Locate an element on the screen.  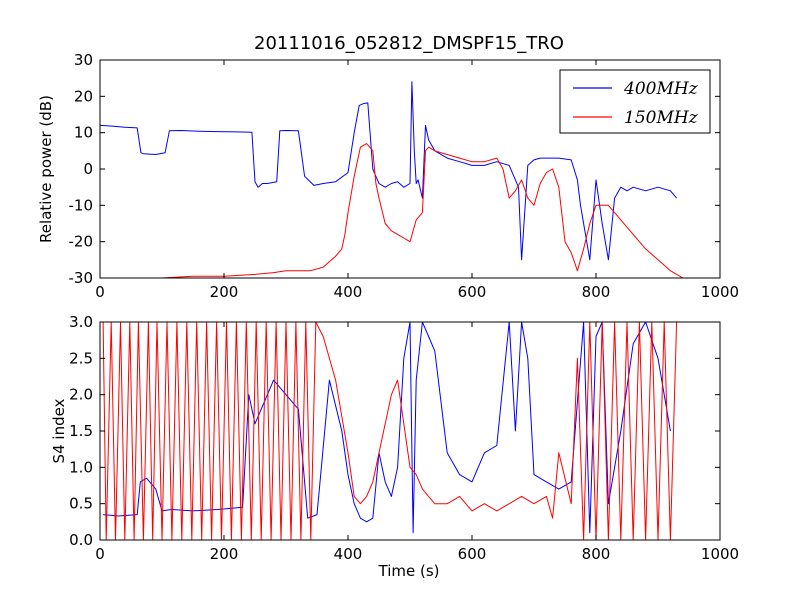
legend-box is located at coordinates (635, 101).